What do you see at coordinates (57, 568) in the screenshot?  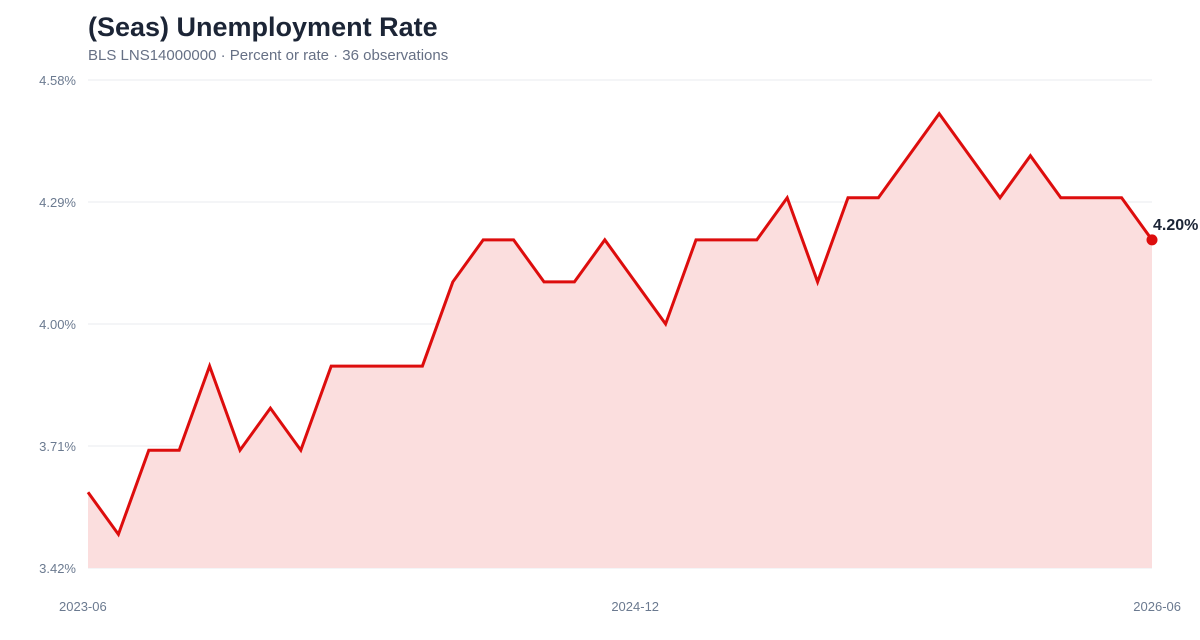 I see `y-tick-label: 3.42%` at bounding box center [57, 568].